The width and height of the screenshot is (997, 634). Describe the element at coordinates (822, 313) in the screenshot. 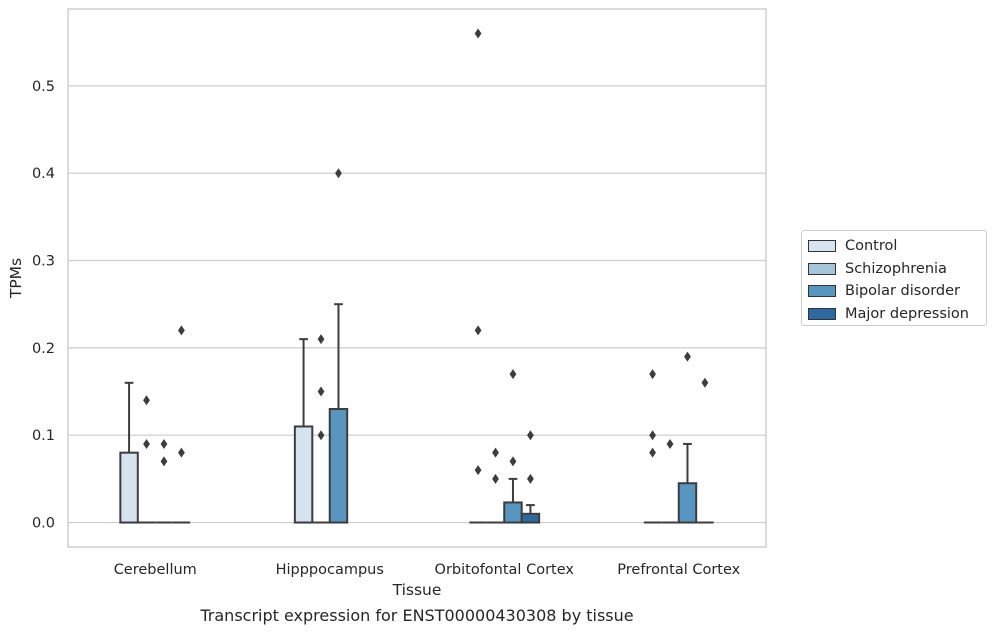

I see `legend-swatch-major-depression` at that location.